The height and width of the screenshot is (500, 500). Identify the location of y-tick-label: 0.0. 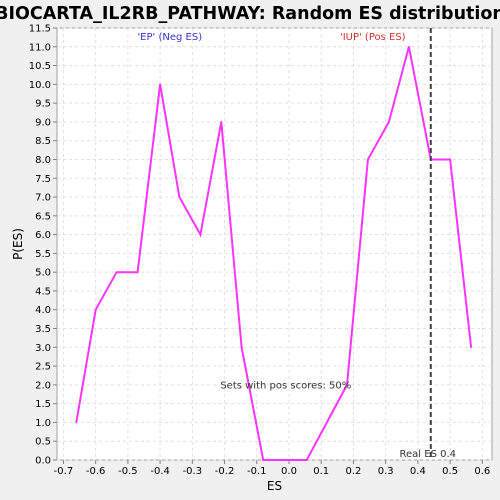
(43, 461).